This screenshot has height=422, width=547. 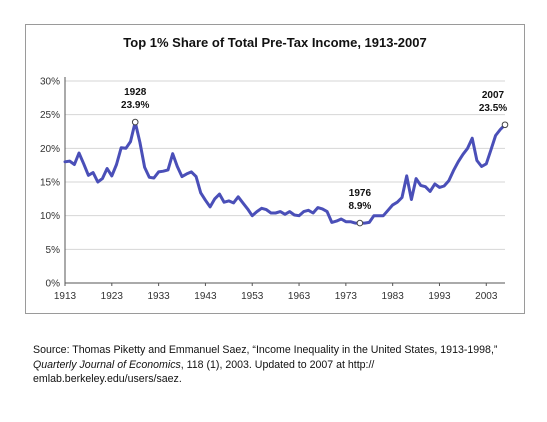 What do you see at coordinates (112, 296) in the screenshot?
I see `x-tick-label: 1923` at bounding box center [112, 296].